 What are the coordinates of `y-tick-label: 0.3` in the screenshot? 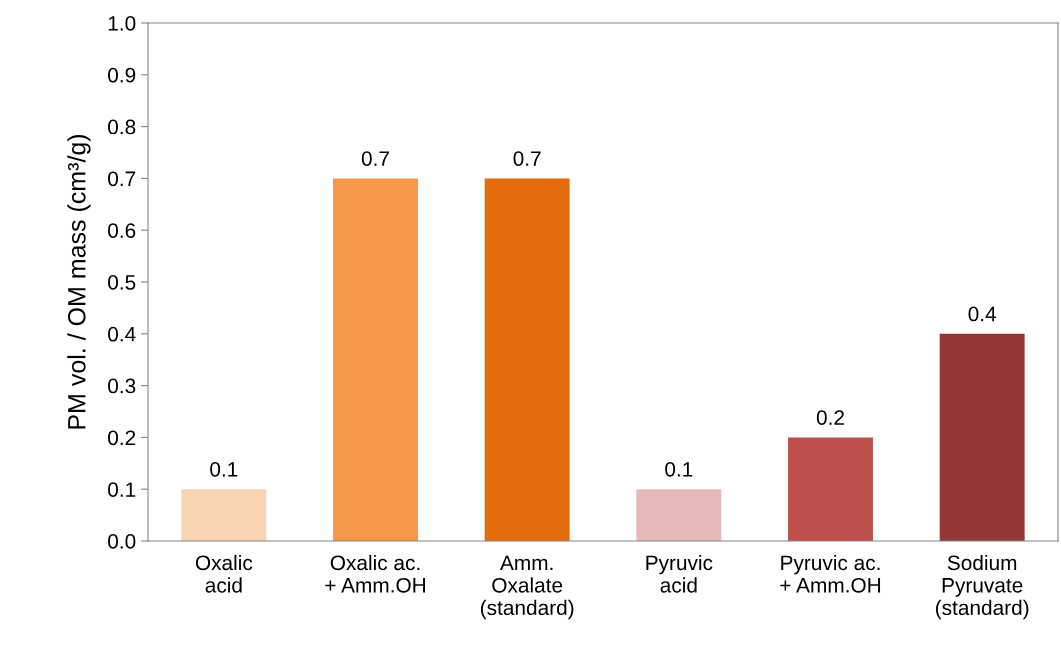 It's located at (122, 386).